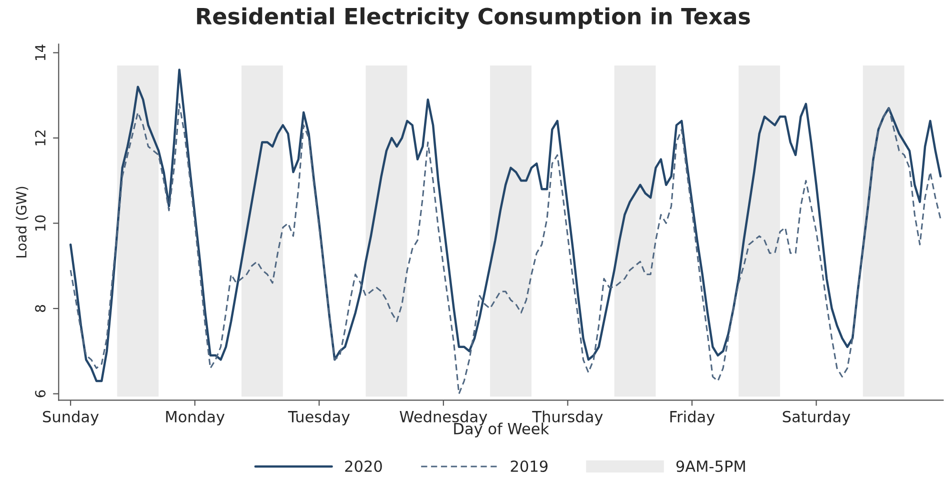 This screenshot has height=491, width=946. What do you see at coordinates (319, 418) in the screenshot?
I see `x-tick-label: Tuesday` at bounding box center [319, 418].